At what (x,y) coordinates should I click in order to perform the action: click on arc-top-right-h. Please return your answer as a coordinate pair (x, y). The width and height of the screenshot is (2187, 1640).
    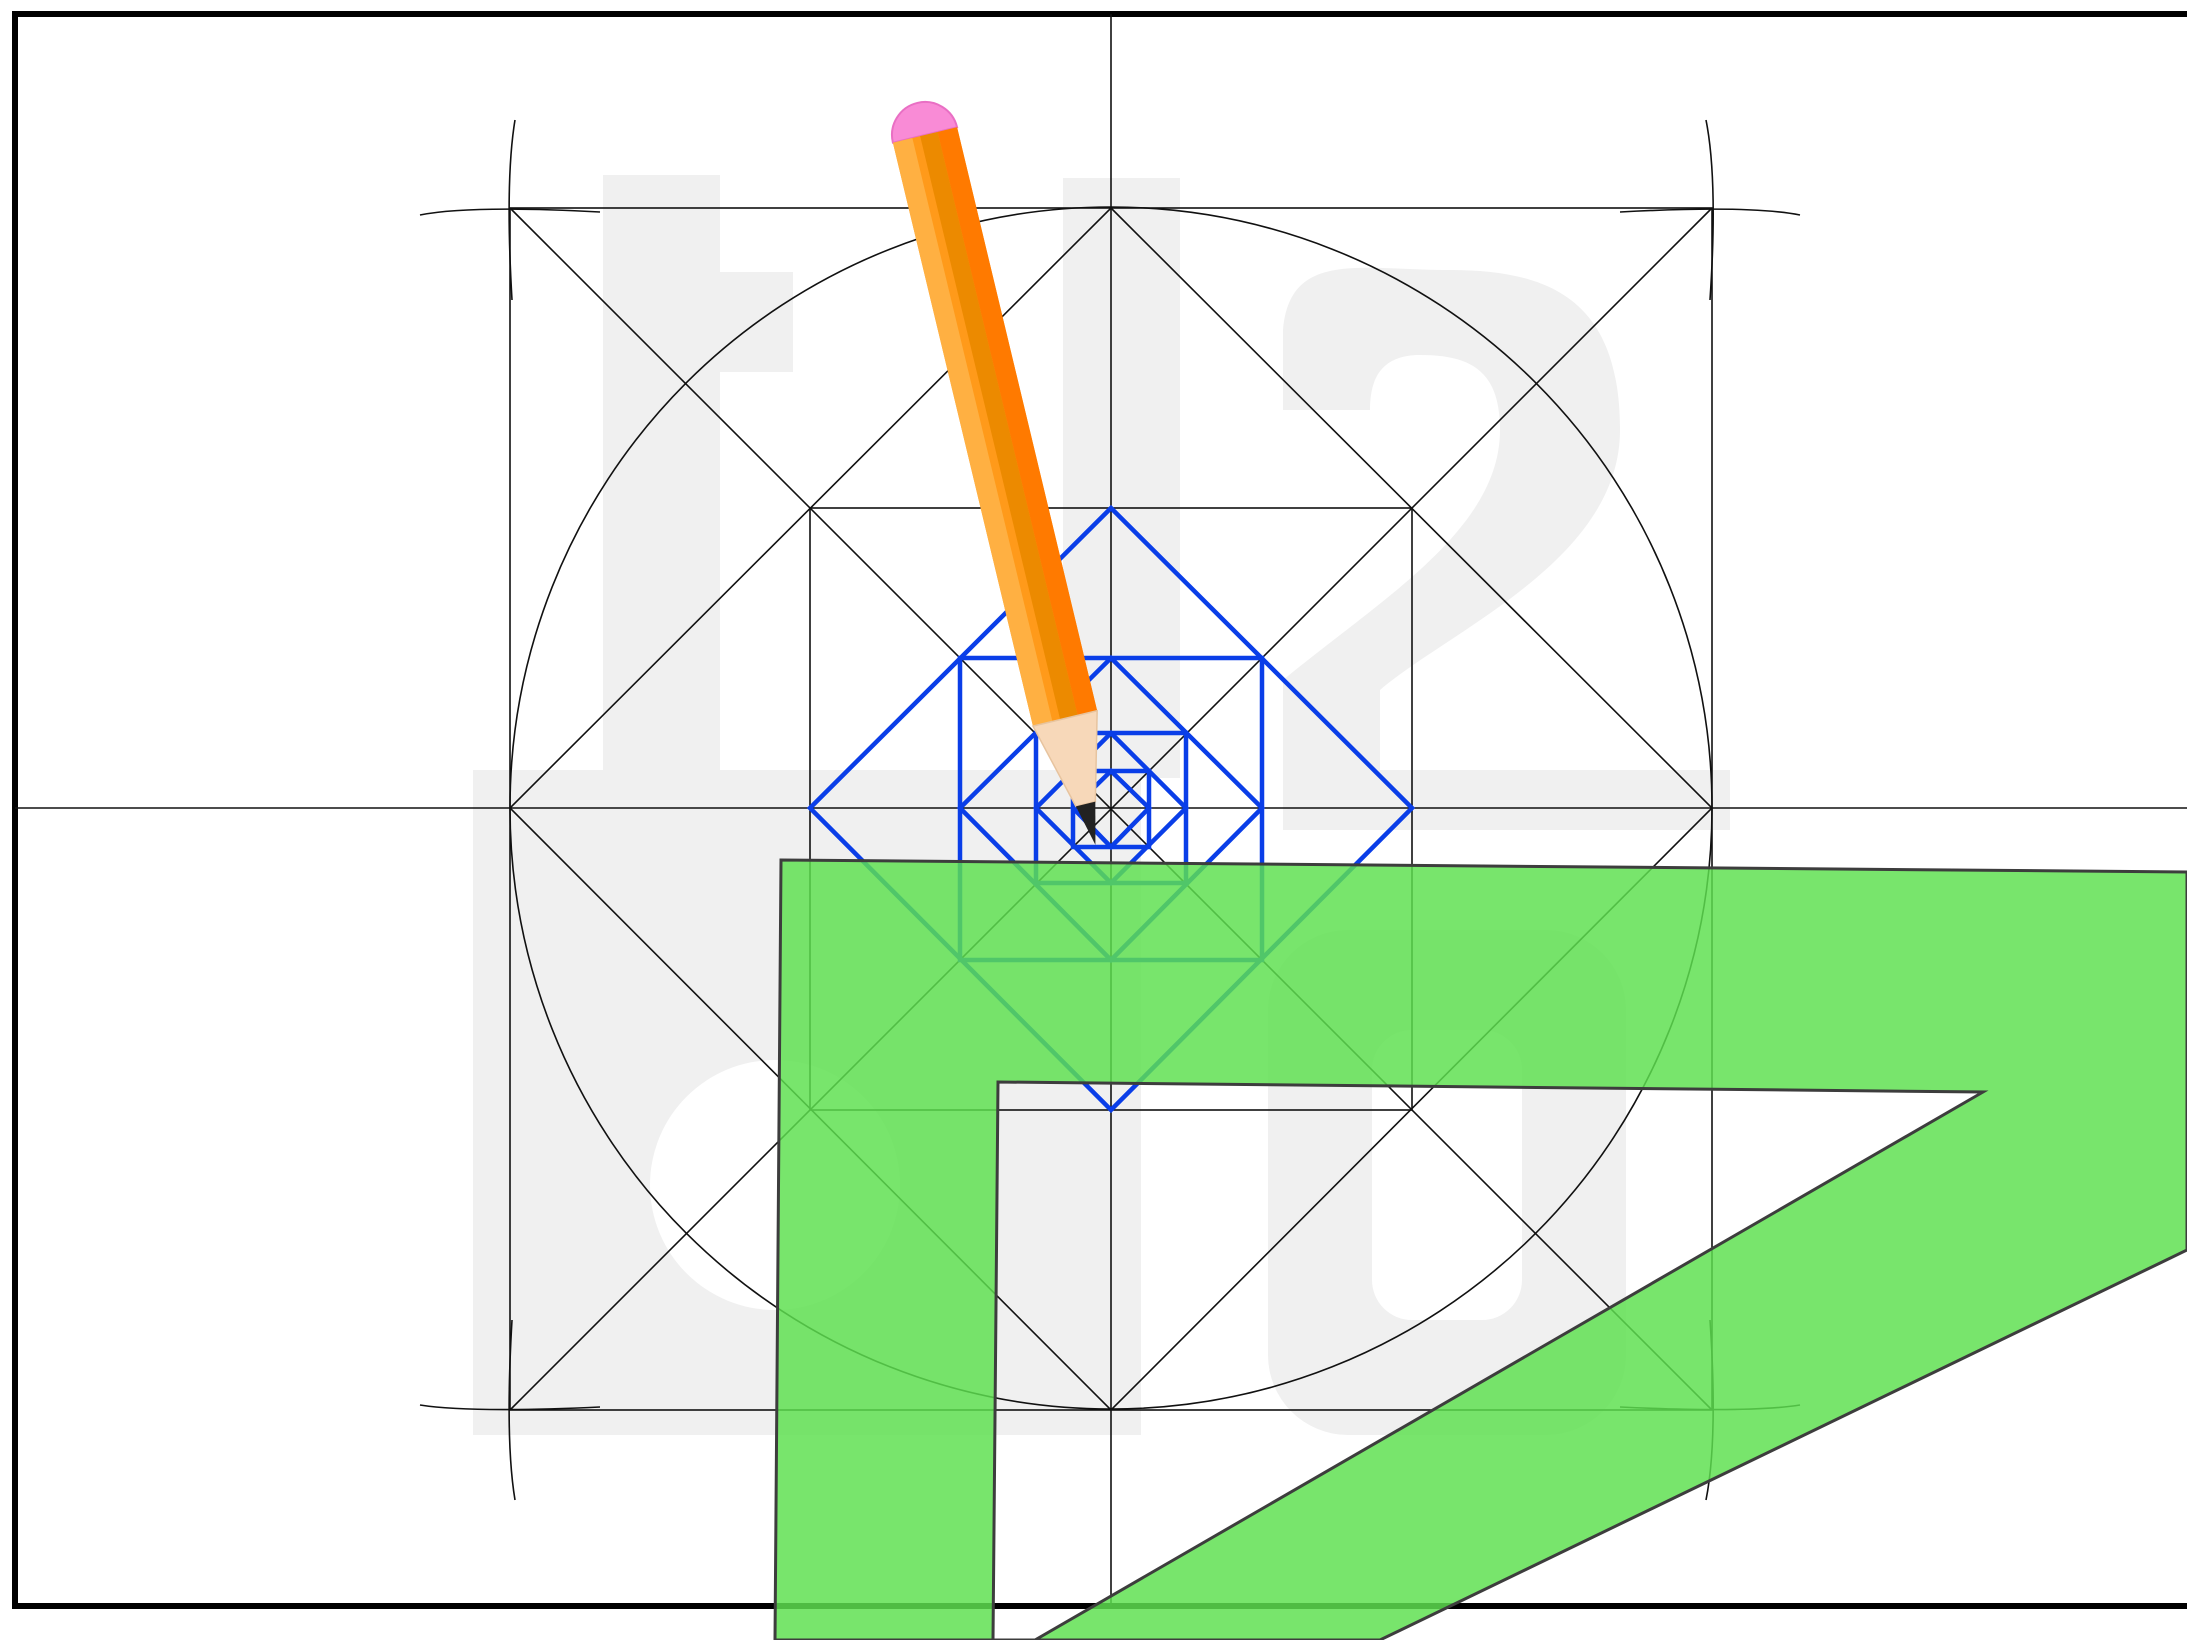
    Looking at the image, I should click on (1710, 212).